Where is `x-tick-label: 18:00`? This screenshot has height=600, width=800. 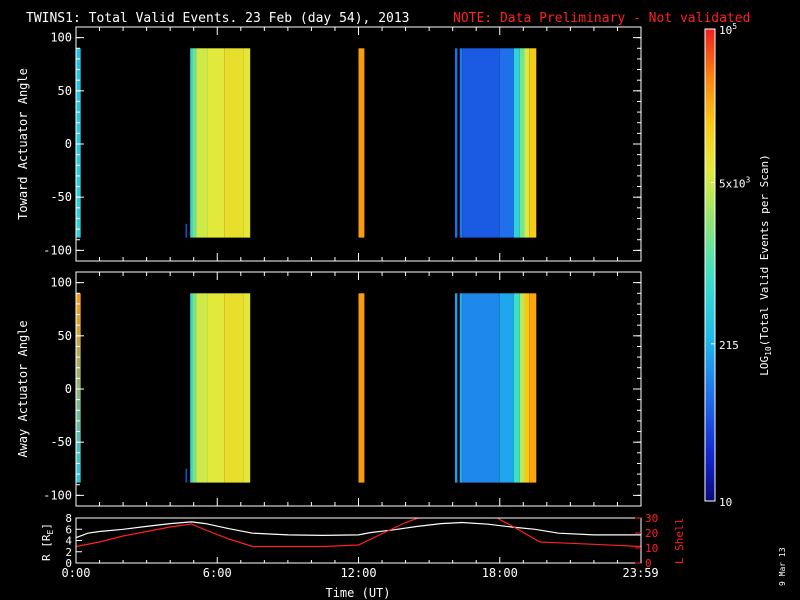
x-tick-label: 18:00 is located at coordinates (500, 573).